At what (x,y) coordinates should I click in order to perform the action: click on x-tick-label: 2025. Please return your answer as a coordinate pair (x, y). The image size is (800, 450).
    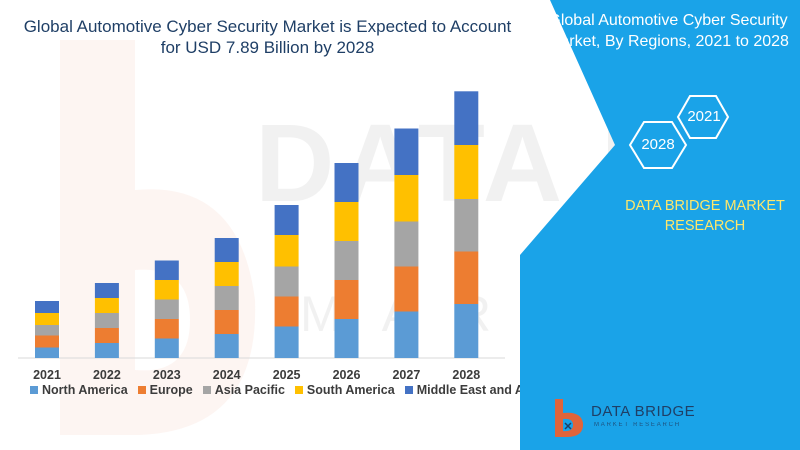
    Looking at the image, I should click on (287, 374).